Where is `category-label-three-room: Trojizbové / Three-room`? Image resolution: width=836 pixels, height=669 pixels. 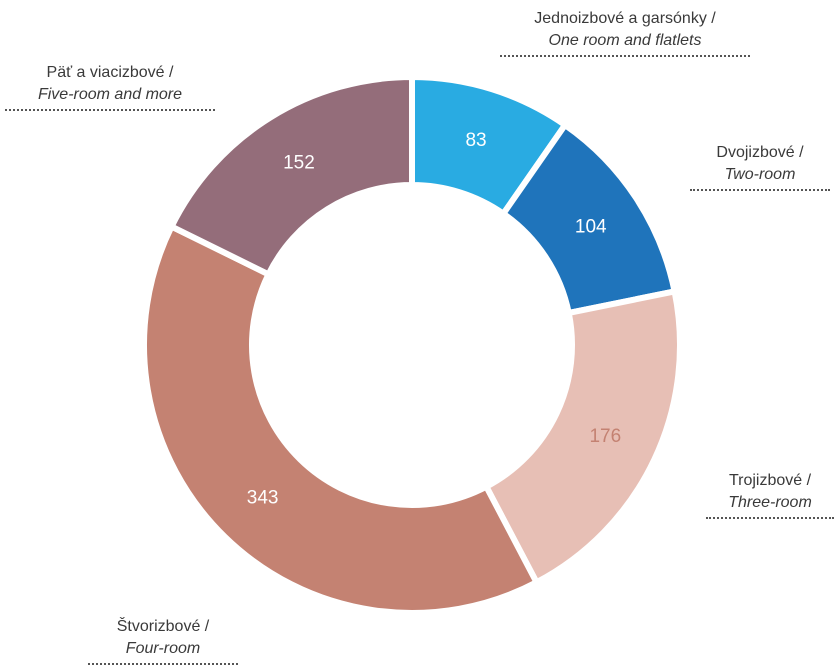 category-label-three-room: Trojizbové / Three-room is located at coordinates (770, 494).